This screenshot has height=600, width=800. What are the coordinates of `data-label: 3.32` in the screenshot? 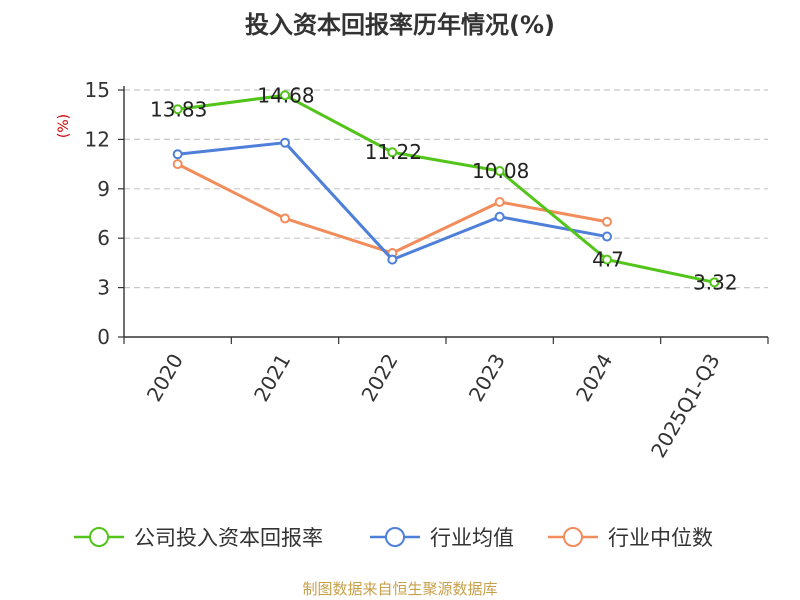 It's located at (715, 282).